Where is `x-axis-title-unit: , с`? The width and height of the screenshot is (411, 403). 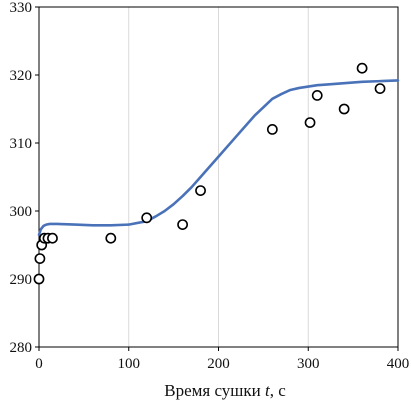
x-axis-title-unit: , с is located at coordinates (278, 390).